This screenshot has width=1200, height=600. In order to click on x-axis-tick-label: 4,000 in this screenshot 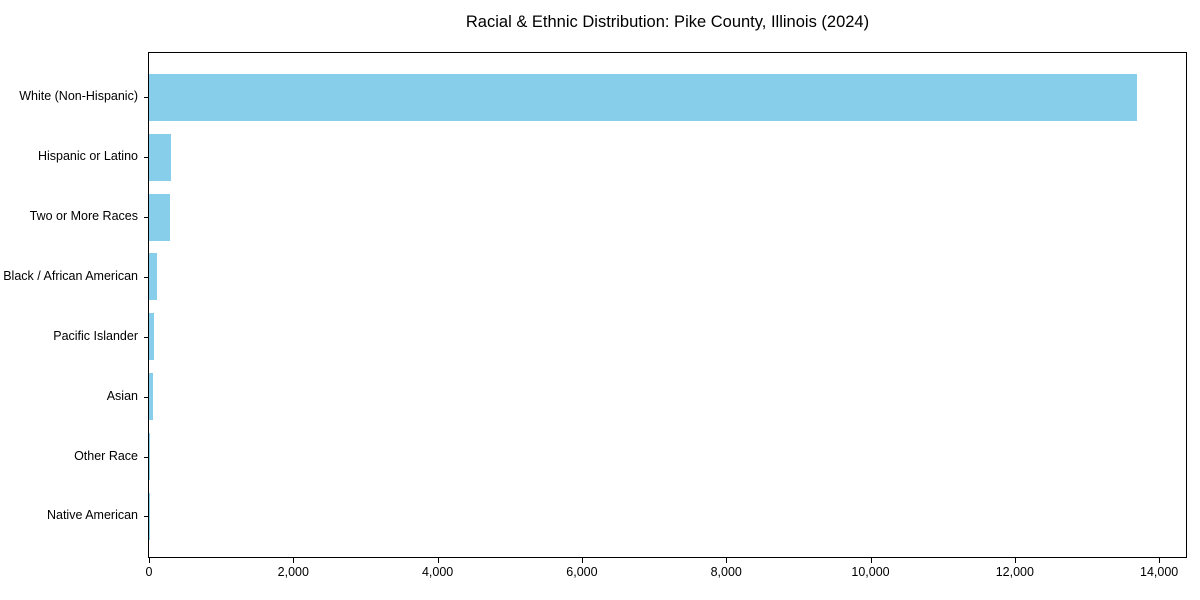, I will do `click(437, 572)`.